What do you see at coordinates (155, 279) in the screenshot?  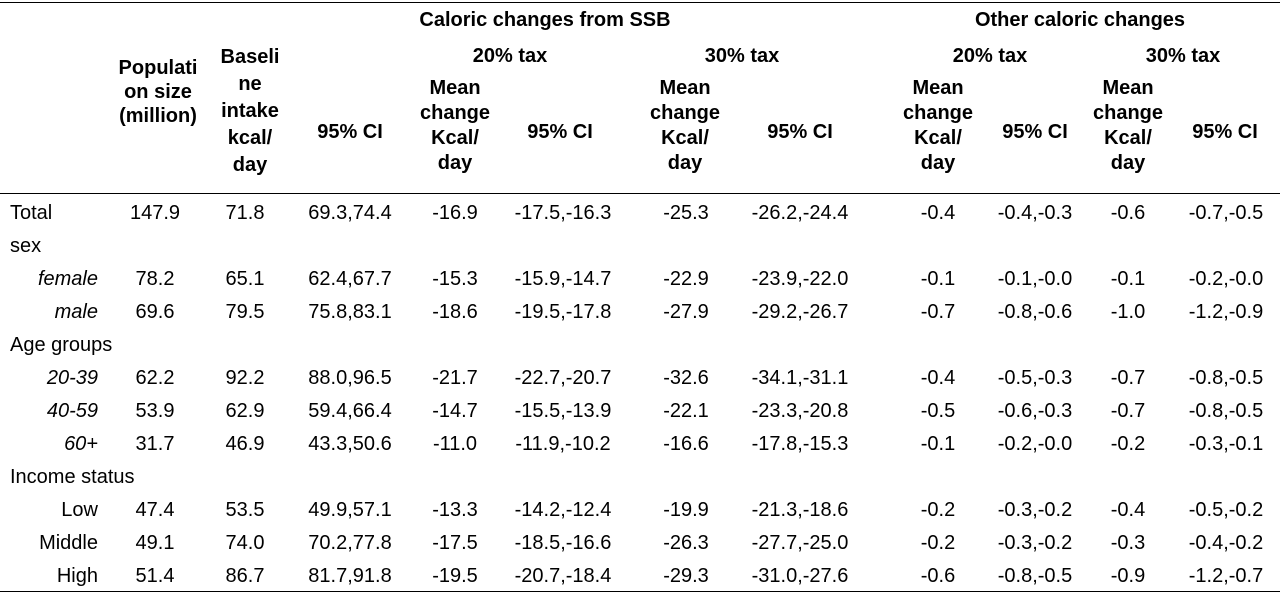 I see `cell-pop: 78.2` at bounding box center [155, 279].